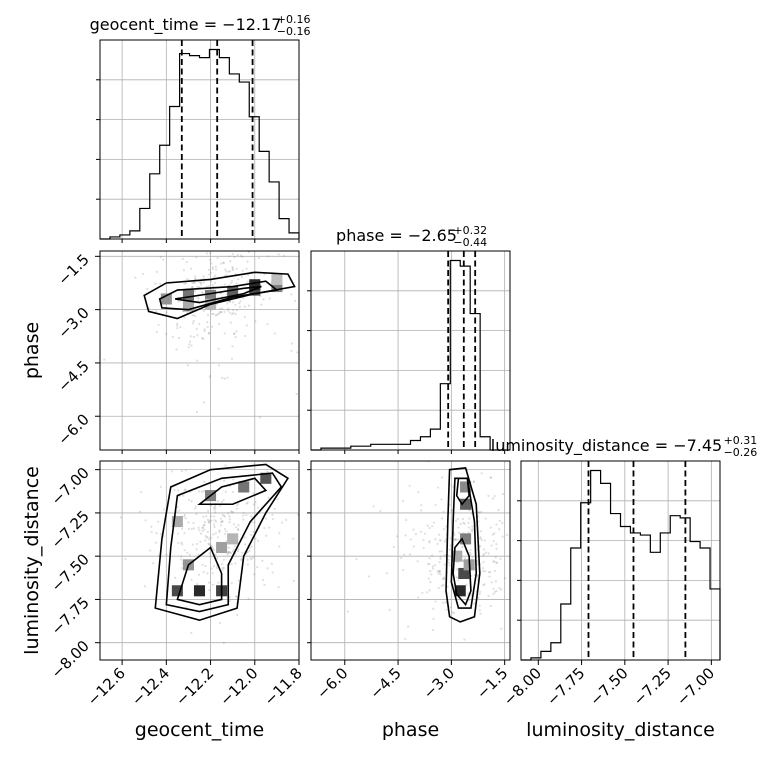 The width and height of the screenshot is (760, 760). What do you see at coordinates (294, 19) in the screenshot?
I see `title-plus-geocent_time: +0.16` at bounding box center [294, 19].